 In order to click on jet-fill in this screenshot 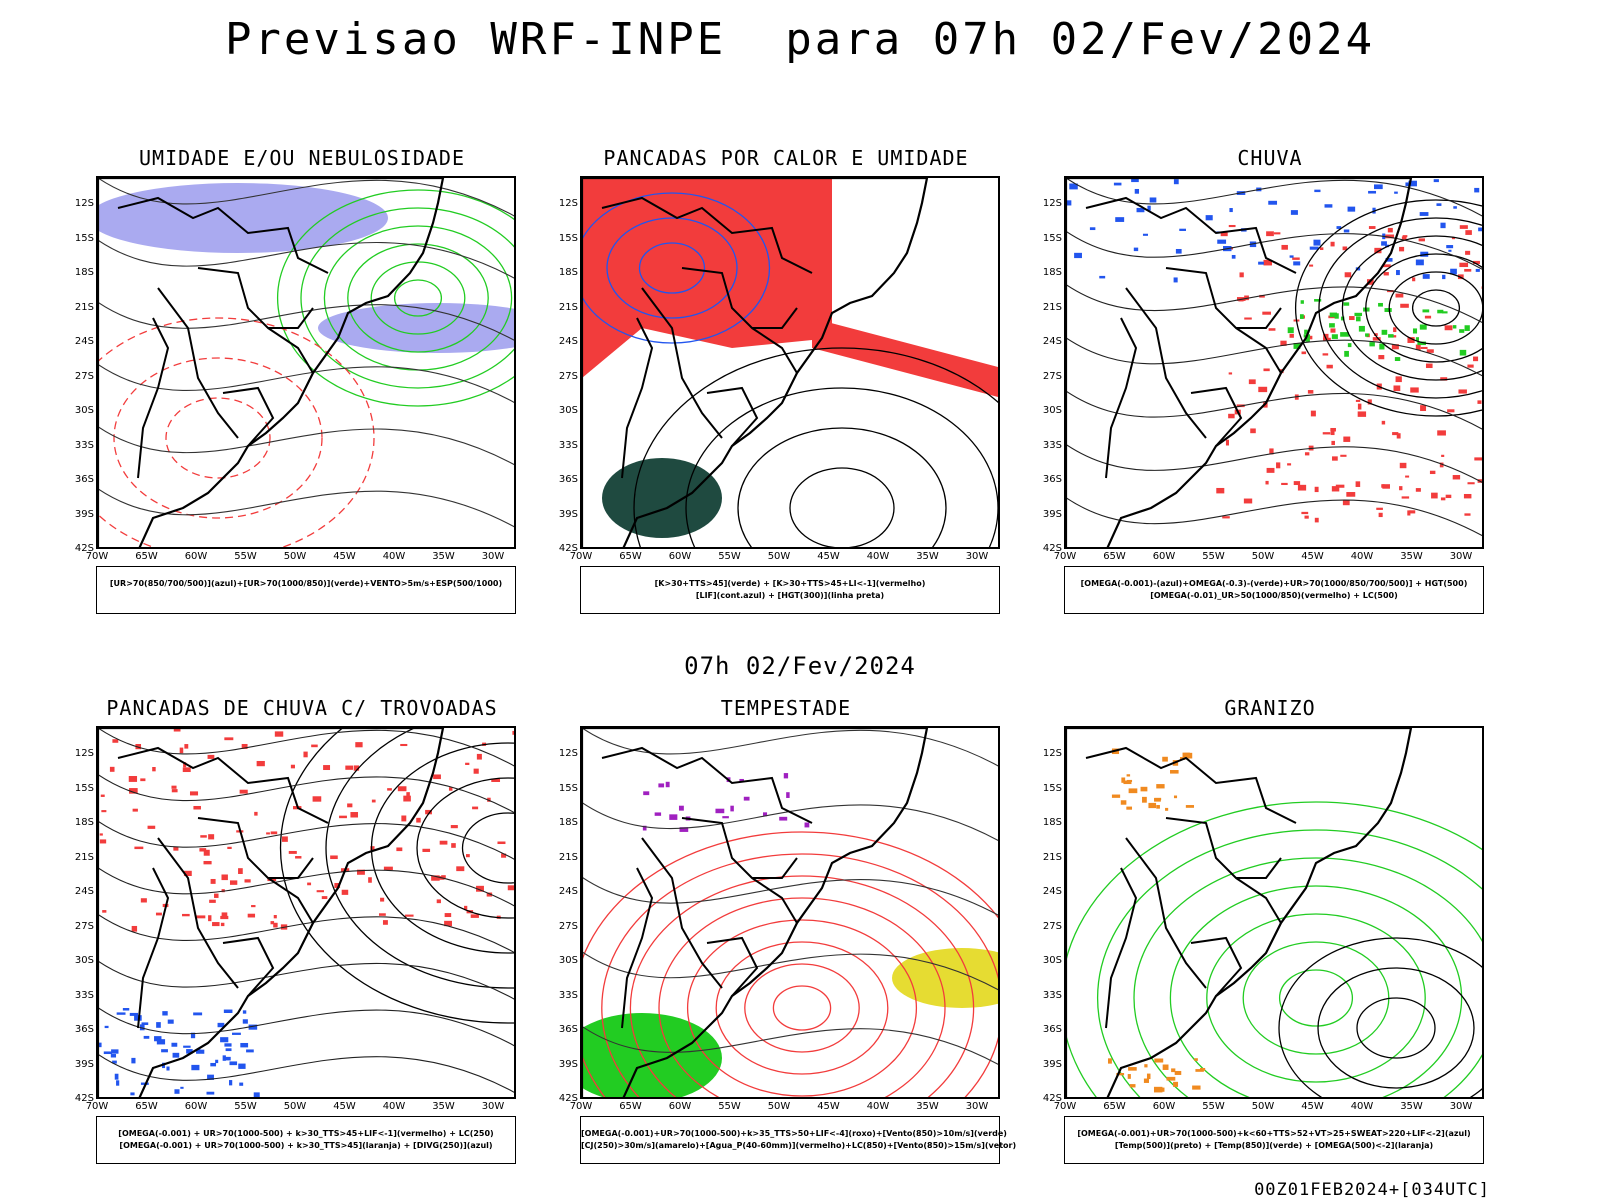, I will do `click(945, 978)`.